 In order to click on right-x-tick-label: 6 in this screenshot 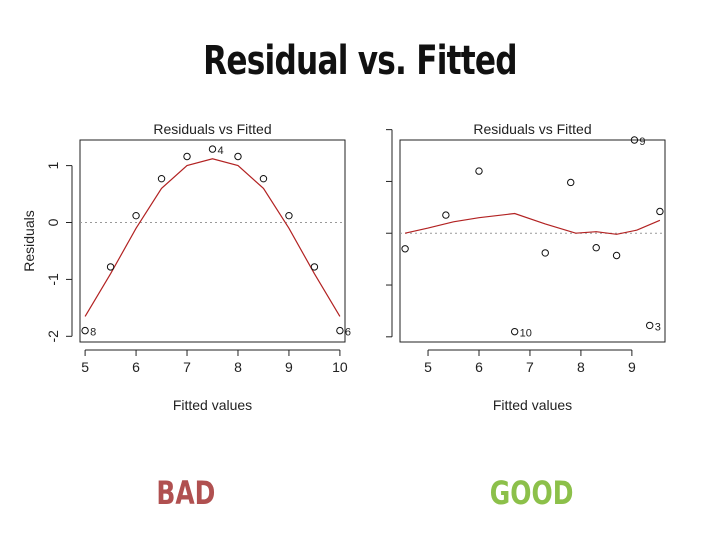, I will do `click(479, 367)`.